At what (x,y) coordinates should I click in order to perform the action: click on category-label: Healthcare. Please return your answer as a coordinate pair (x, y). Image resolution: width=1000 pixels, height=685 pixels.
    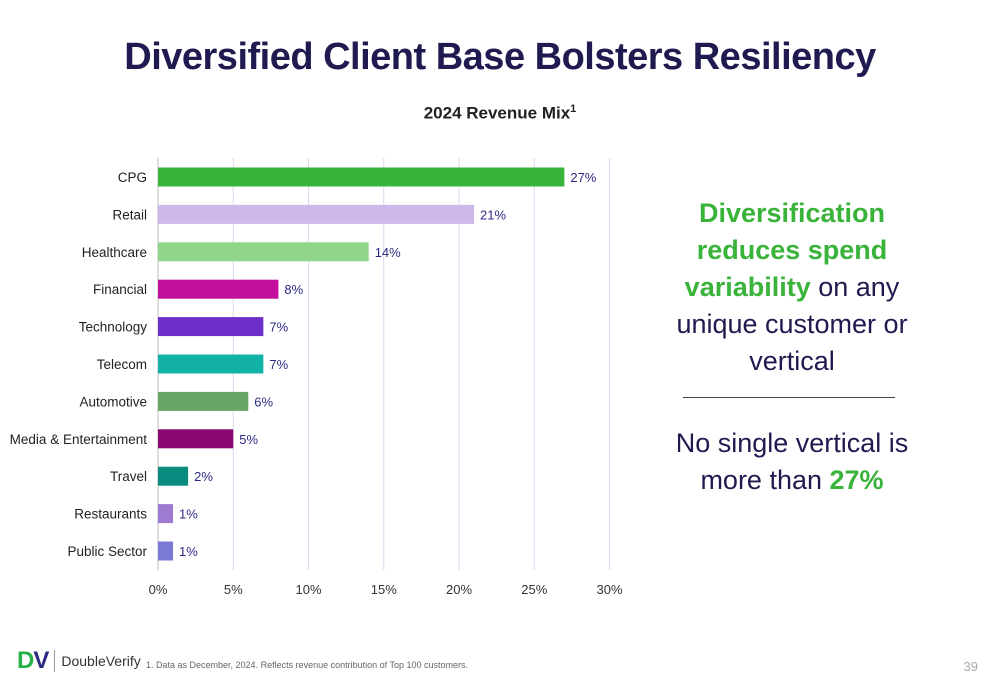
    Looking at the image, I should click on (114, 252).